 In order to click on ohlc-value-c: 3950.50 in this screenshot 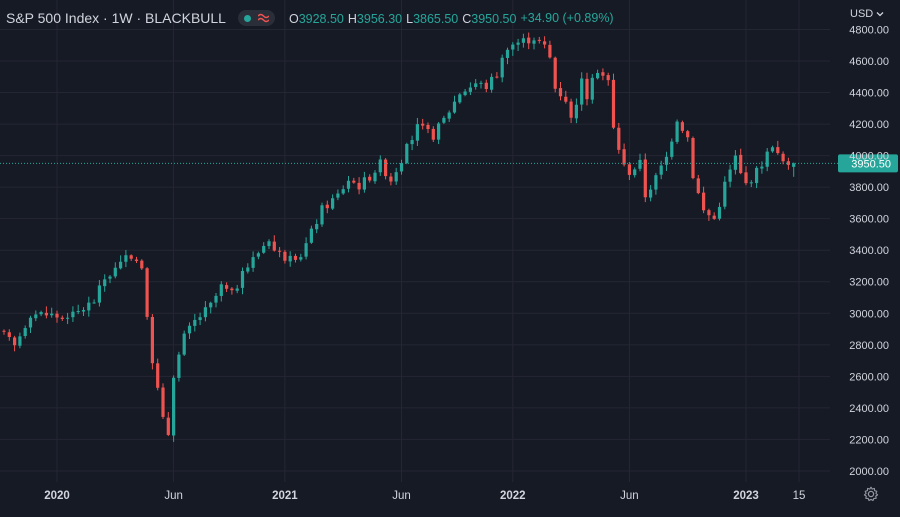, I will do `click(494, 18)`.